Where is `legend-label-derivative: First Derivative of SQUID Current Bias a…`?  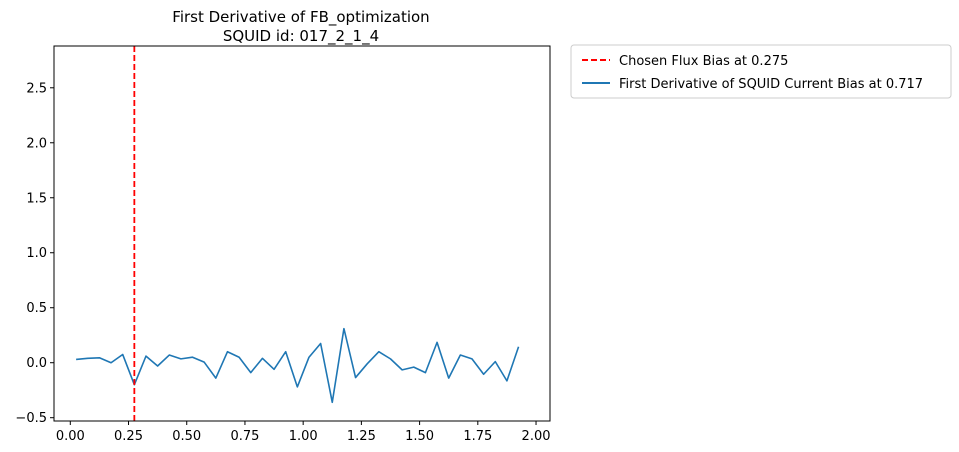 legend-label-derivative: First Derivative of SQUID Current Bias a… is located at coordinates (771, 84).